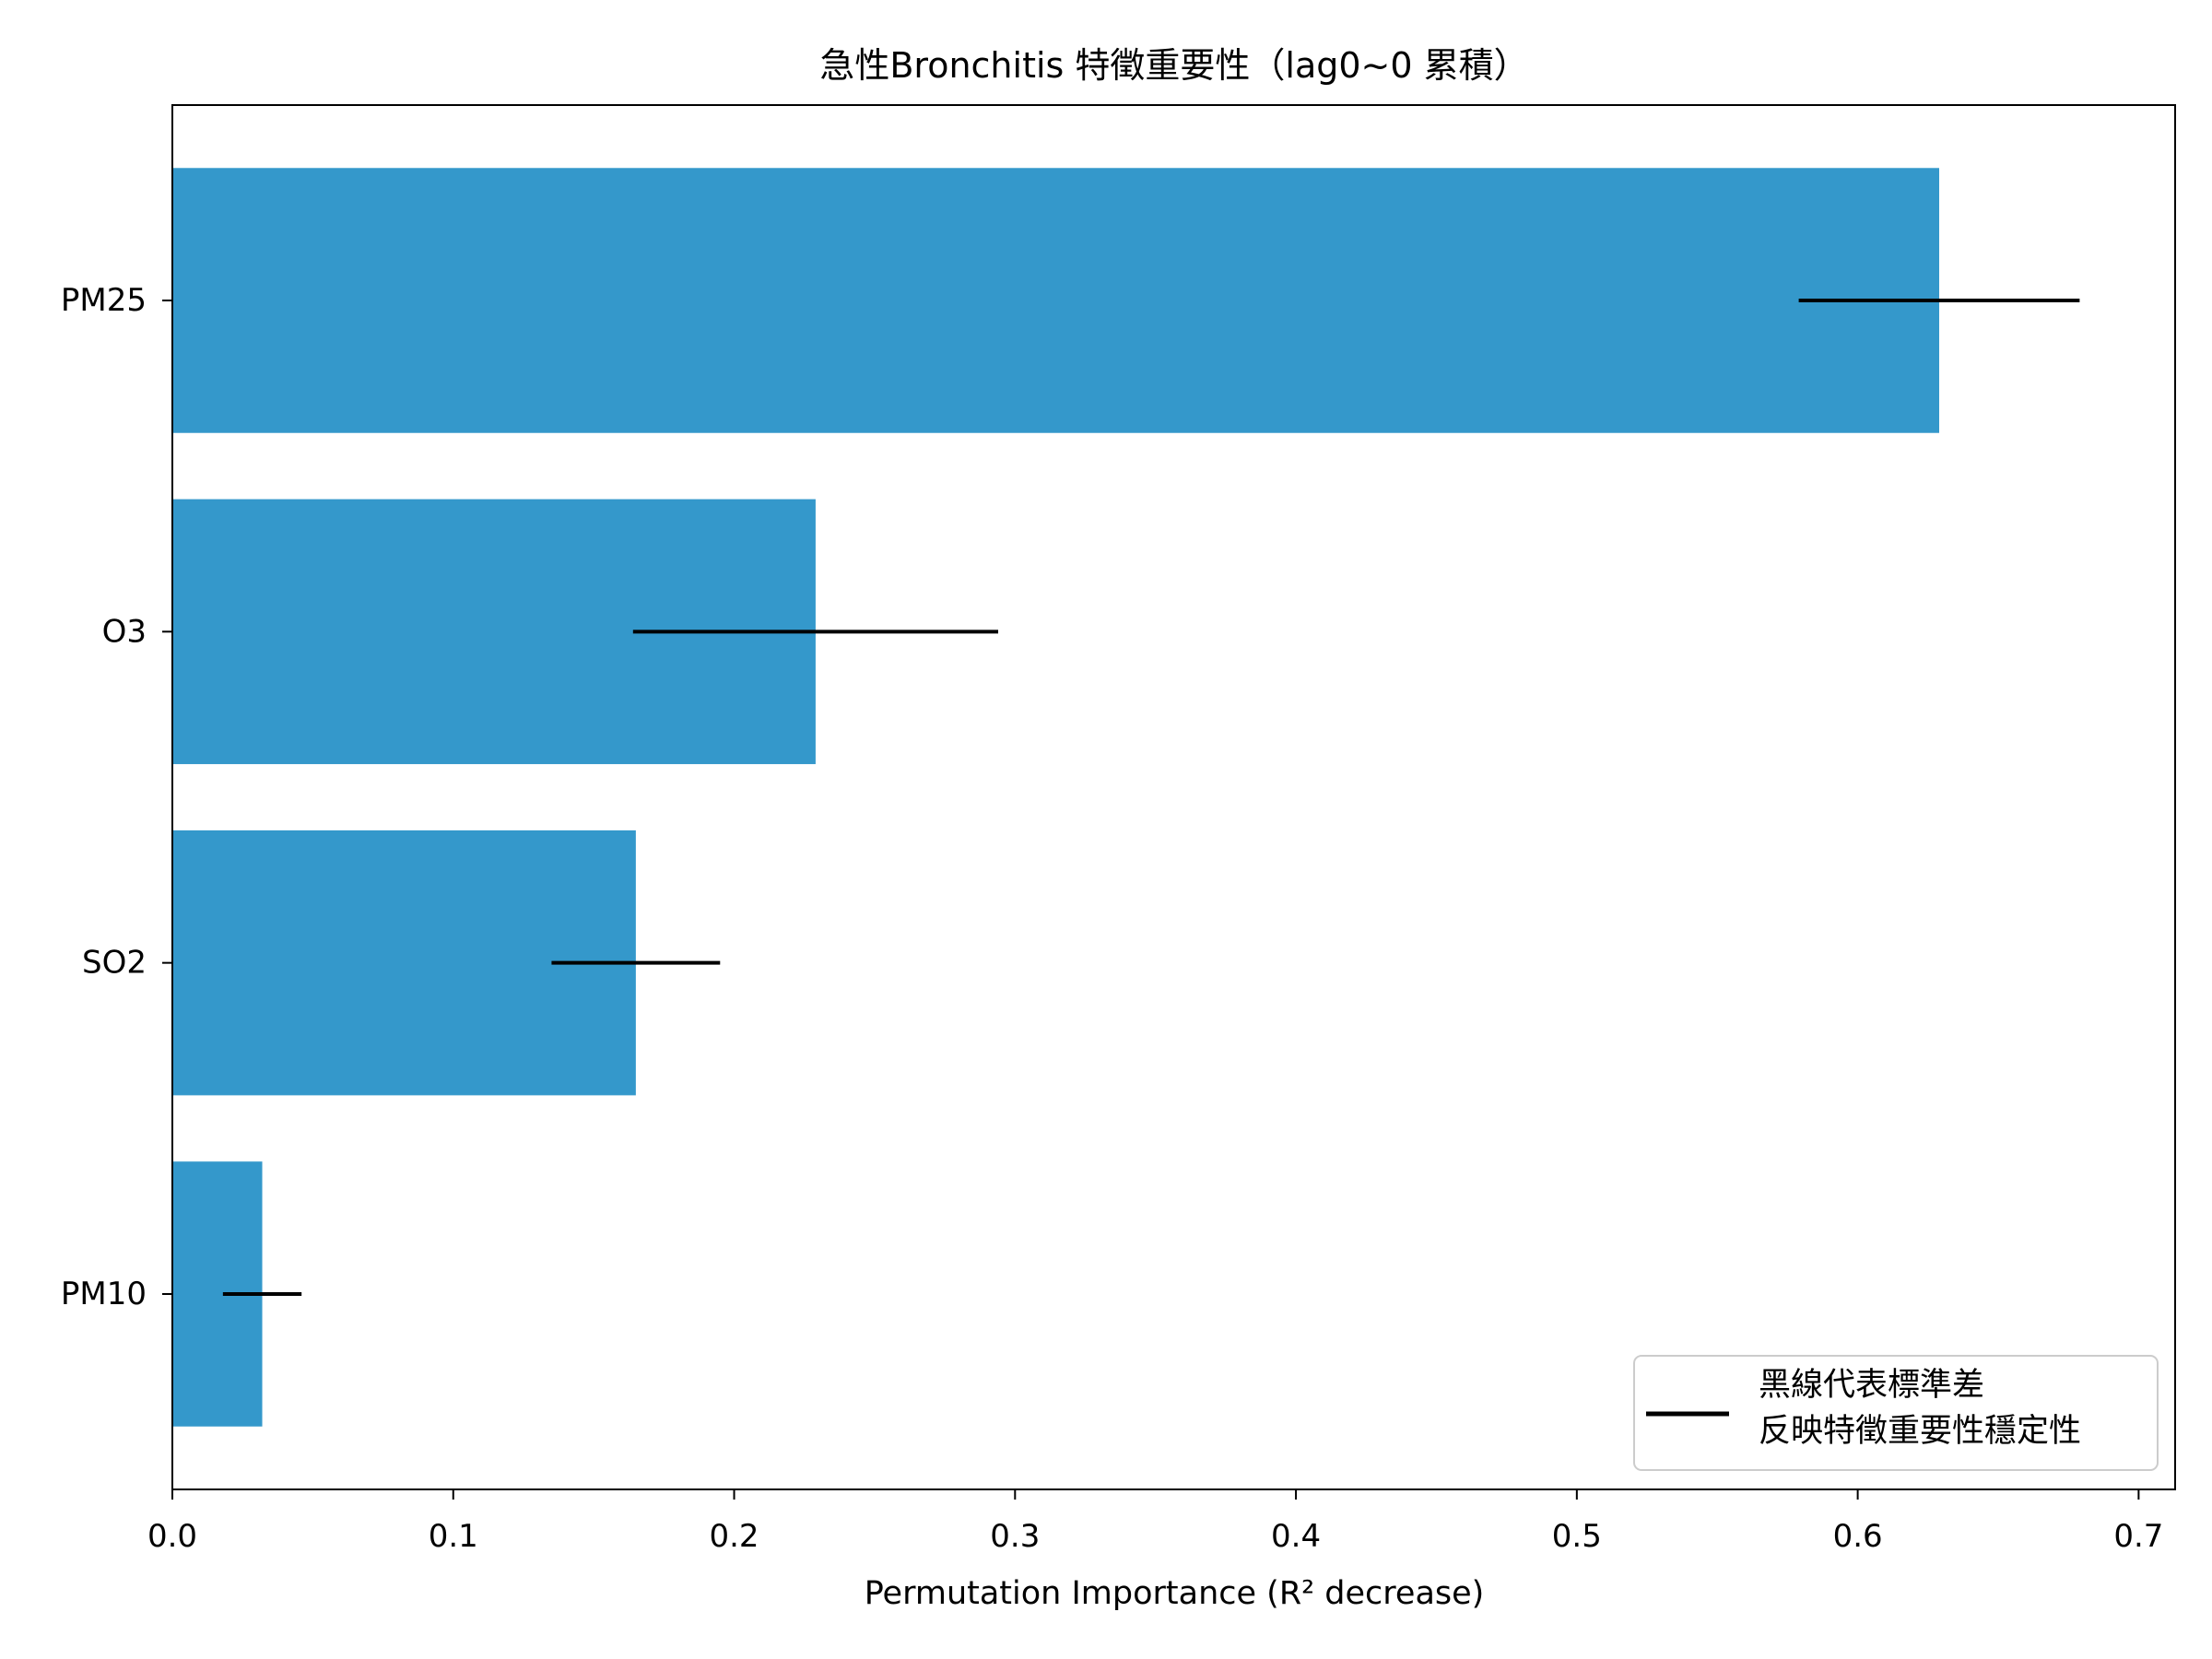 This screenshot has width=2212, height=1659. I want to click on y-axis: PM25 O3 SO2 PM10, so click(116, 797).